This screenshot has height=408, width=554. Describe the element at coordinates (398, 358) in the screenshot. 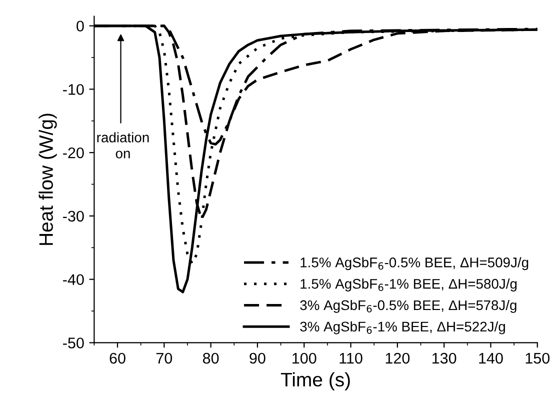

I see `x-tick-label: 120` at that location.